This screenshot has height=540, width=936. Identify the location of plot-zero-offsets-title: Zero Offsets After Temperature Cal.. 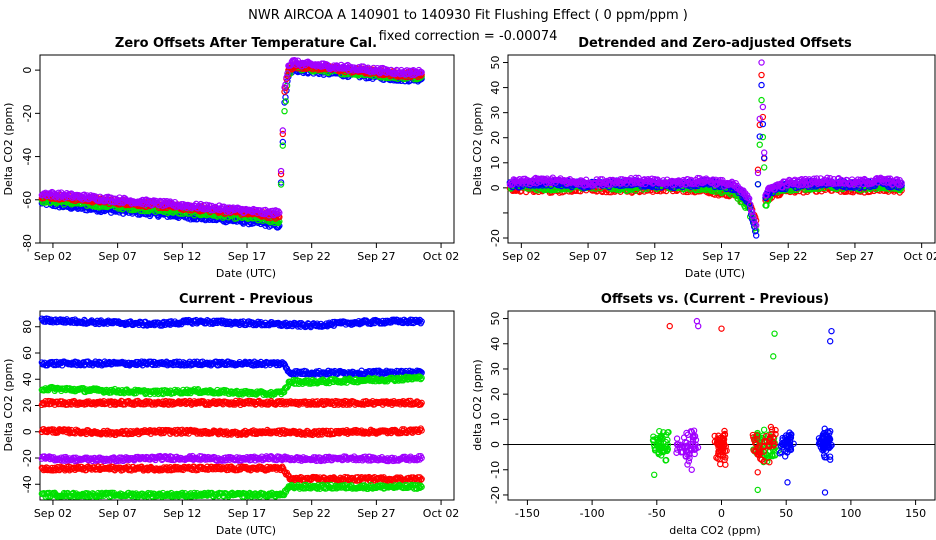
(246, 43).